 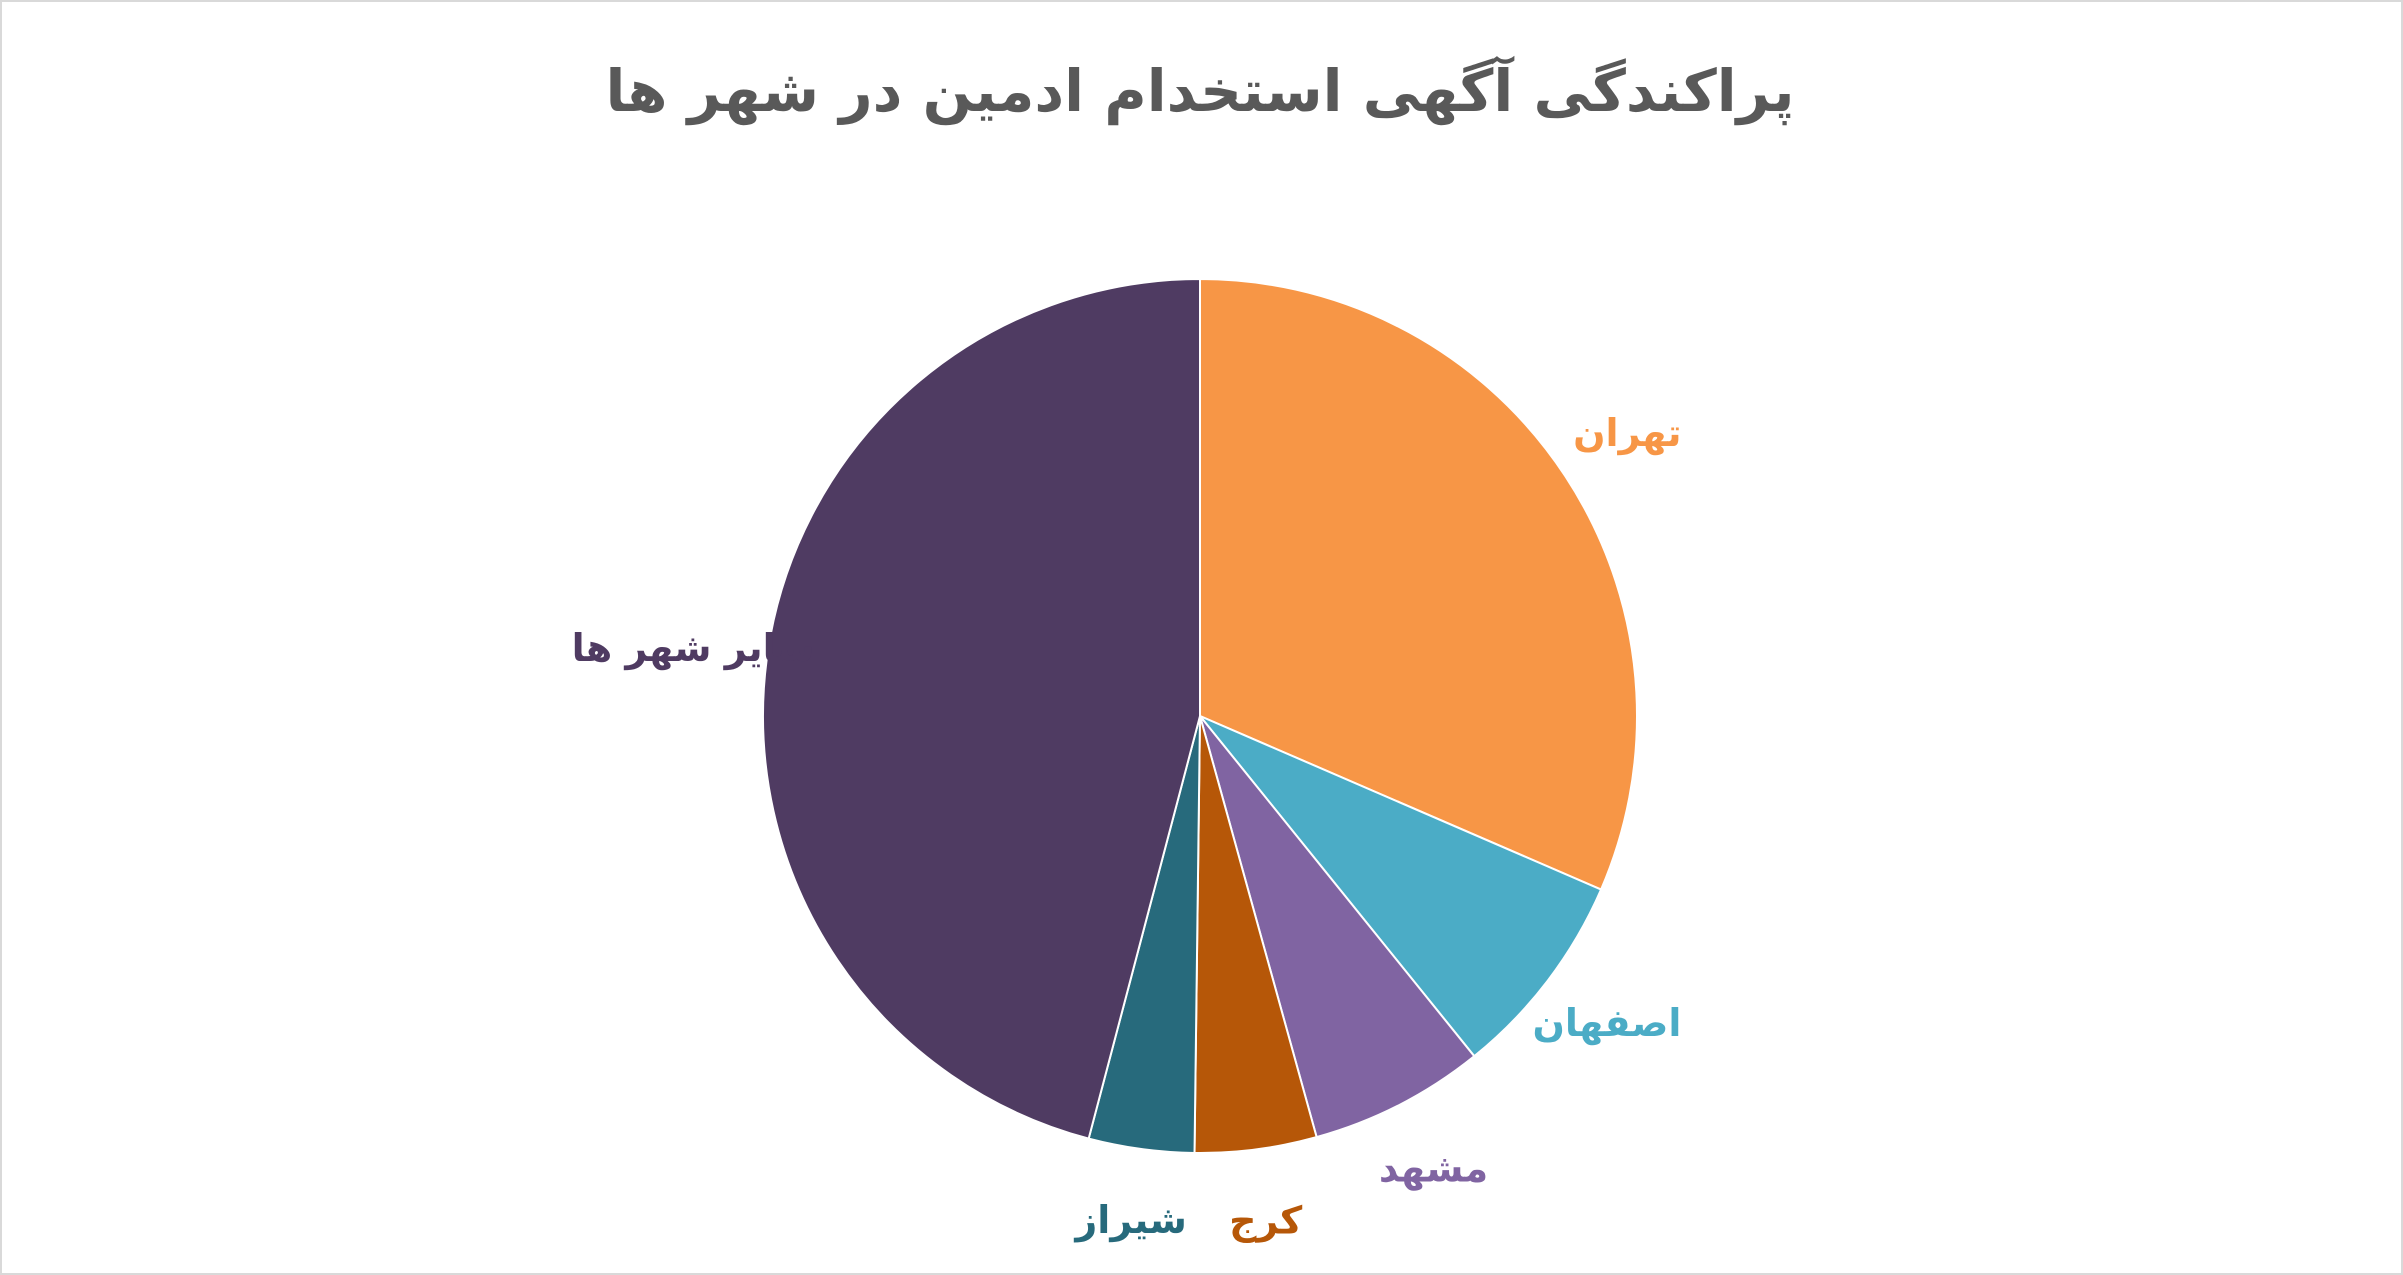 I want to click on slice-label: تهران, so click(x=1627, y=433).